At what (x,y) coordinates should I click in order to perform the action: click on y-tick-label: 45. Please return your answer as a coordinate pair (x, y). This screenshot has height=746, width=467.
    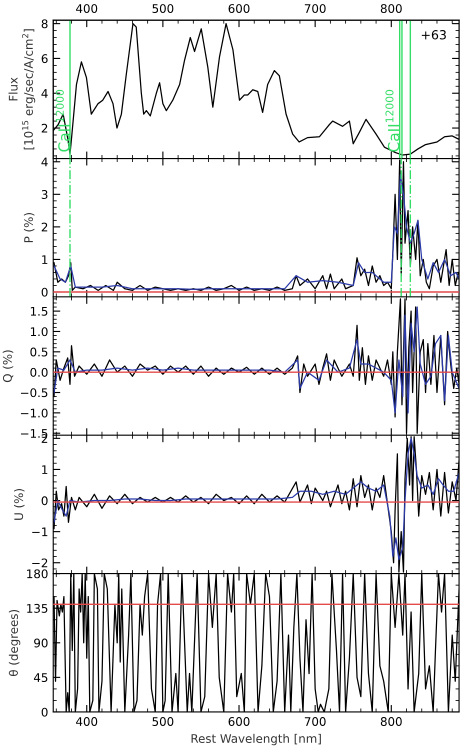
    Looking at the image, I should click on (41, 677).